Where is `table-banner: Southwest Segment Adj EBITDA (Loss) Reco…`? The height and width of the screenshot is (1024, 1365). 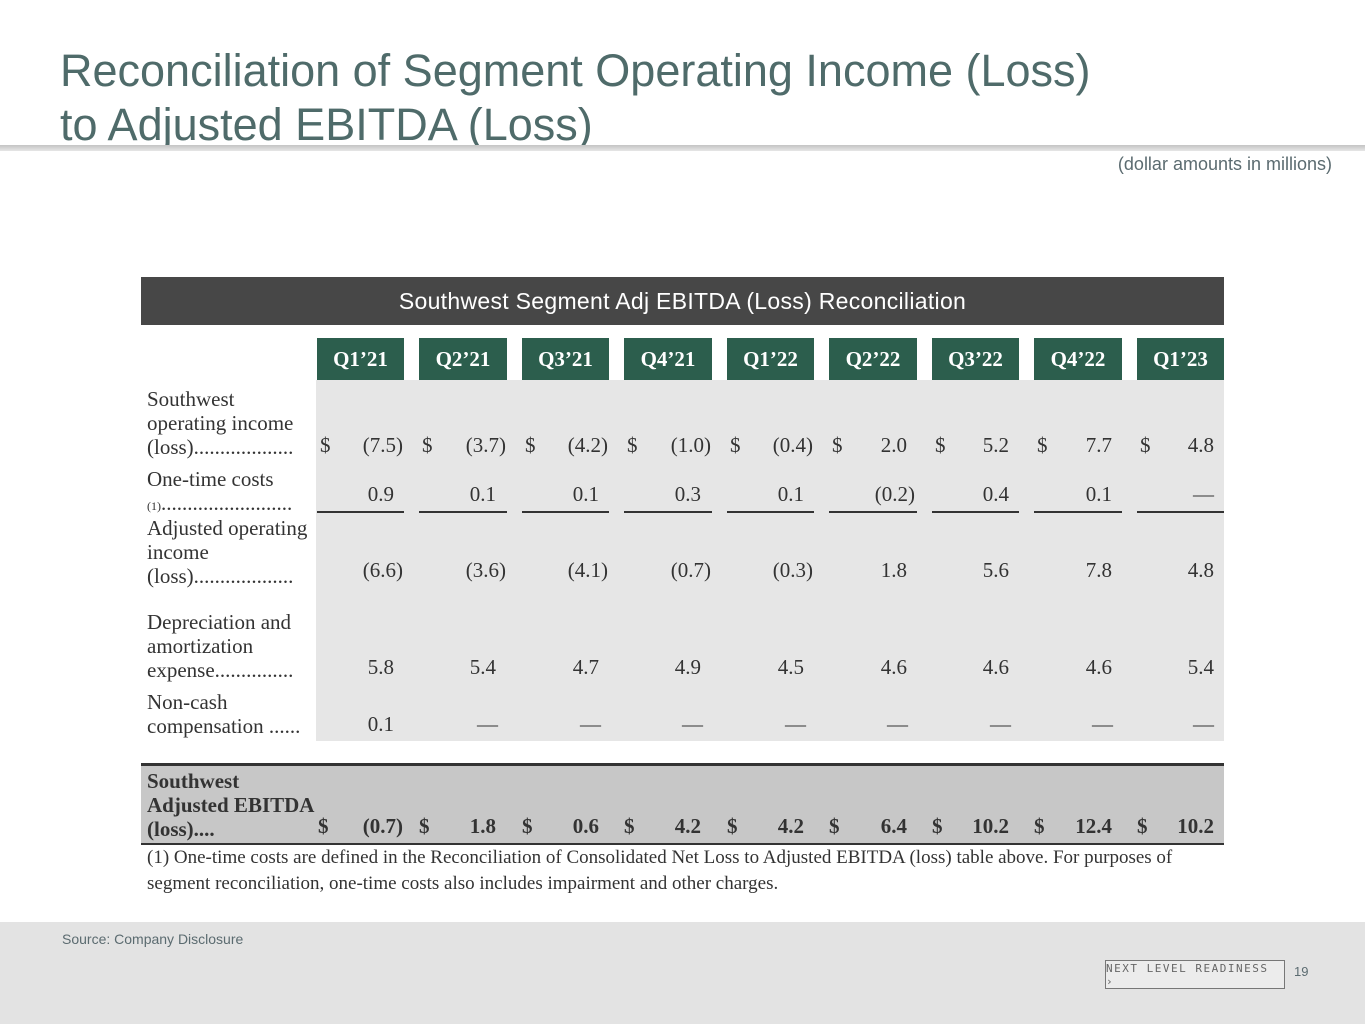
table-banner: Southwest Segment Adj EBITDA (Loss) Reco… is located at coordinates (682, 301).